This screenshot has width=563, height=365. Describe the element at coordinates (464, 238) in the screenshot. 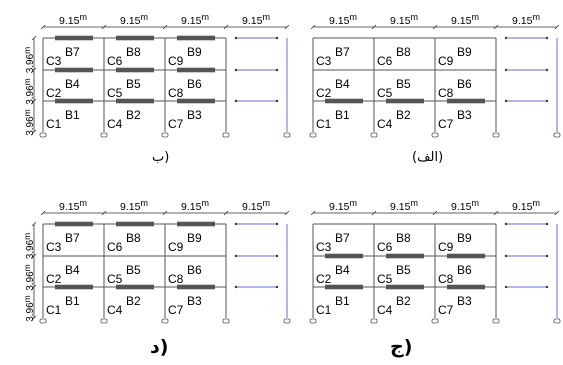

I see `beam-label: B9` at that location.